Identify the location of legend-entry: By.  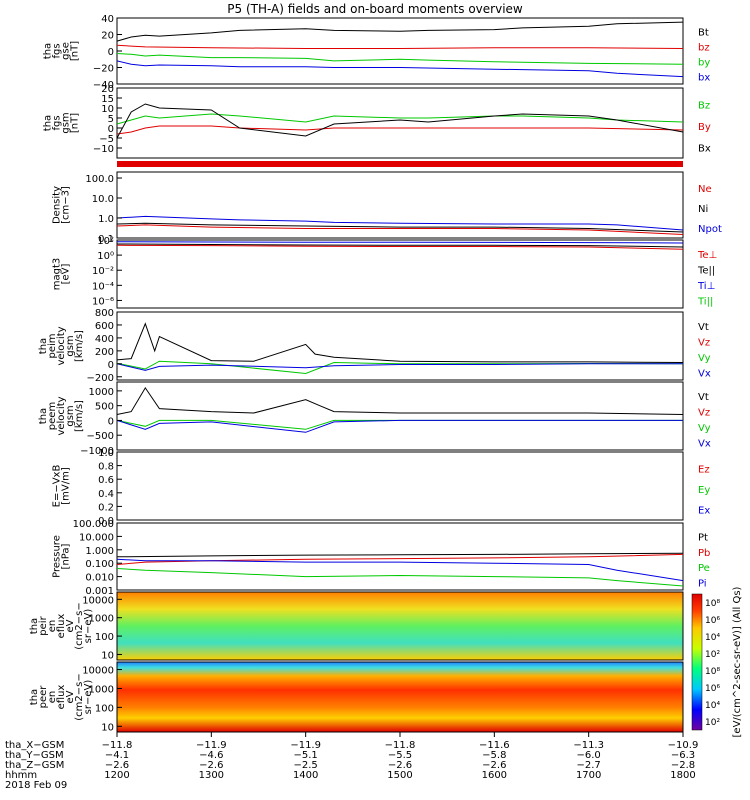
(704, 127).